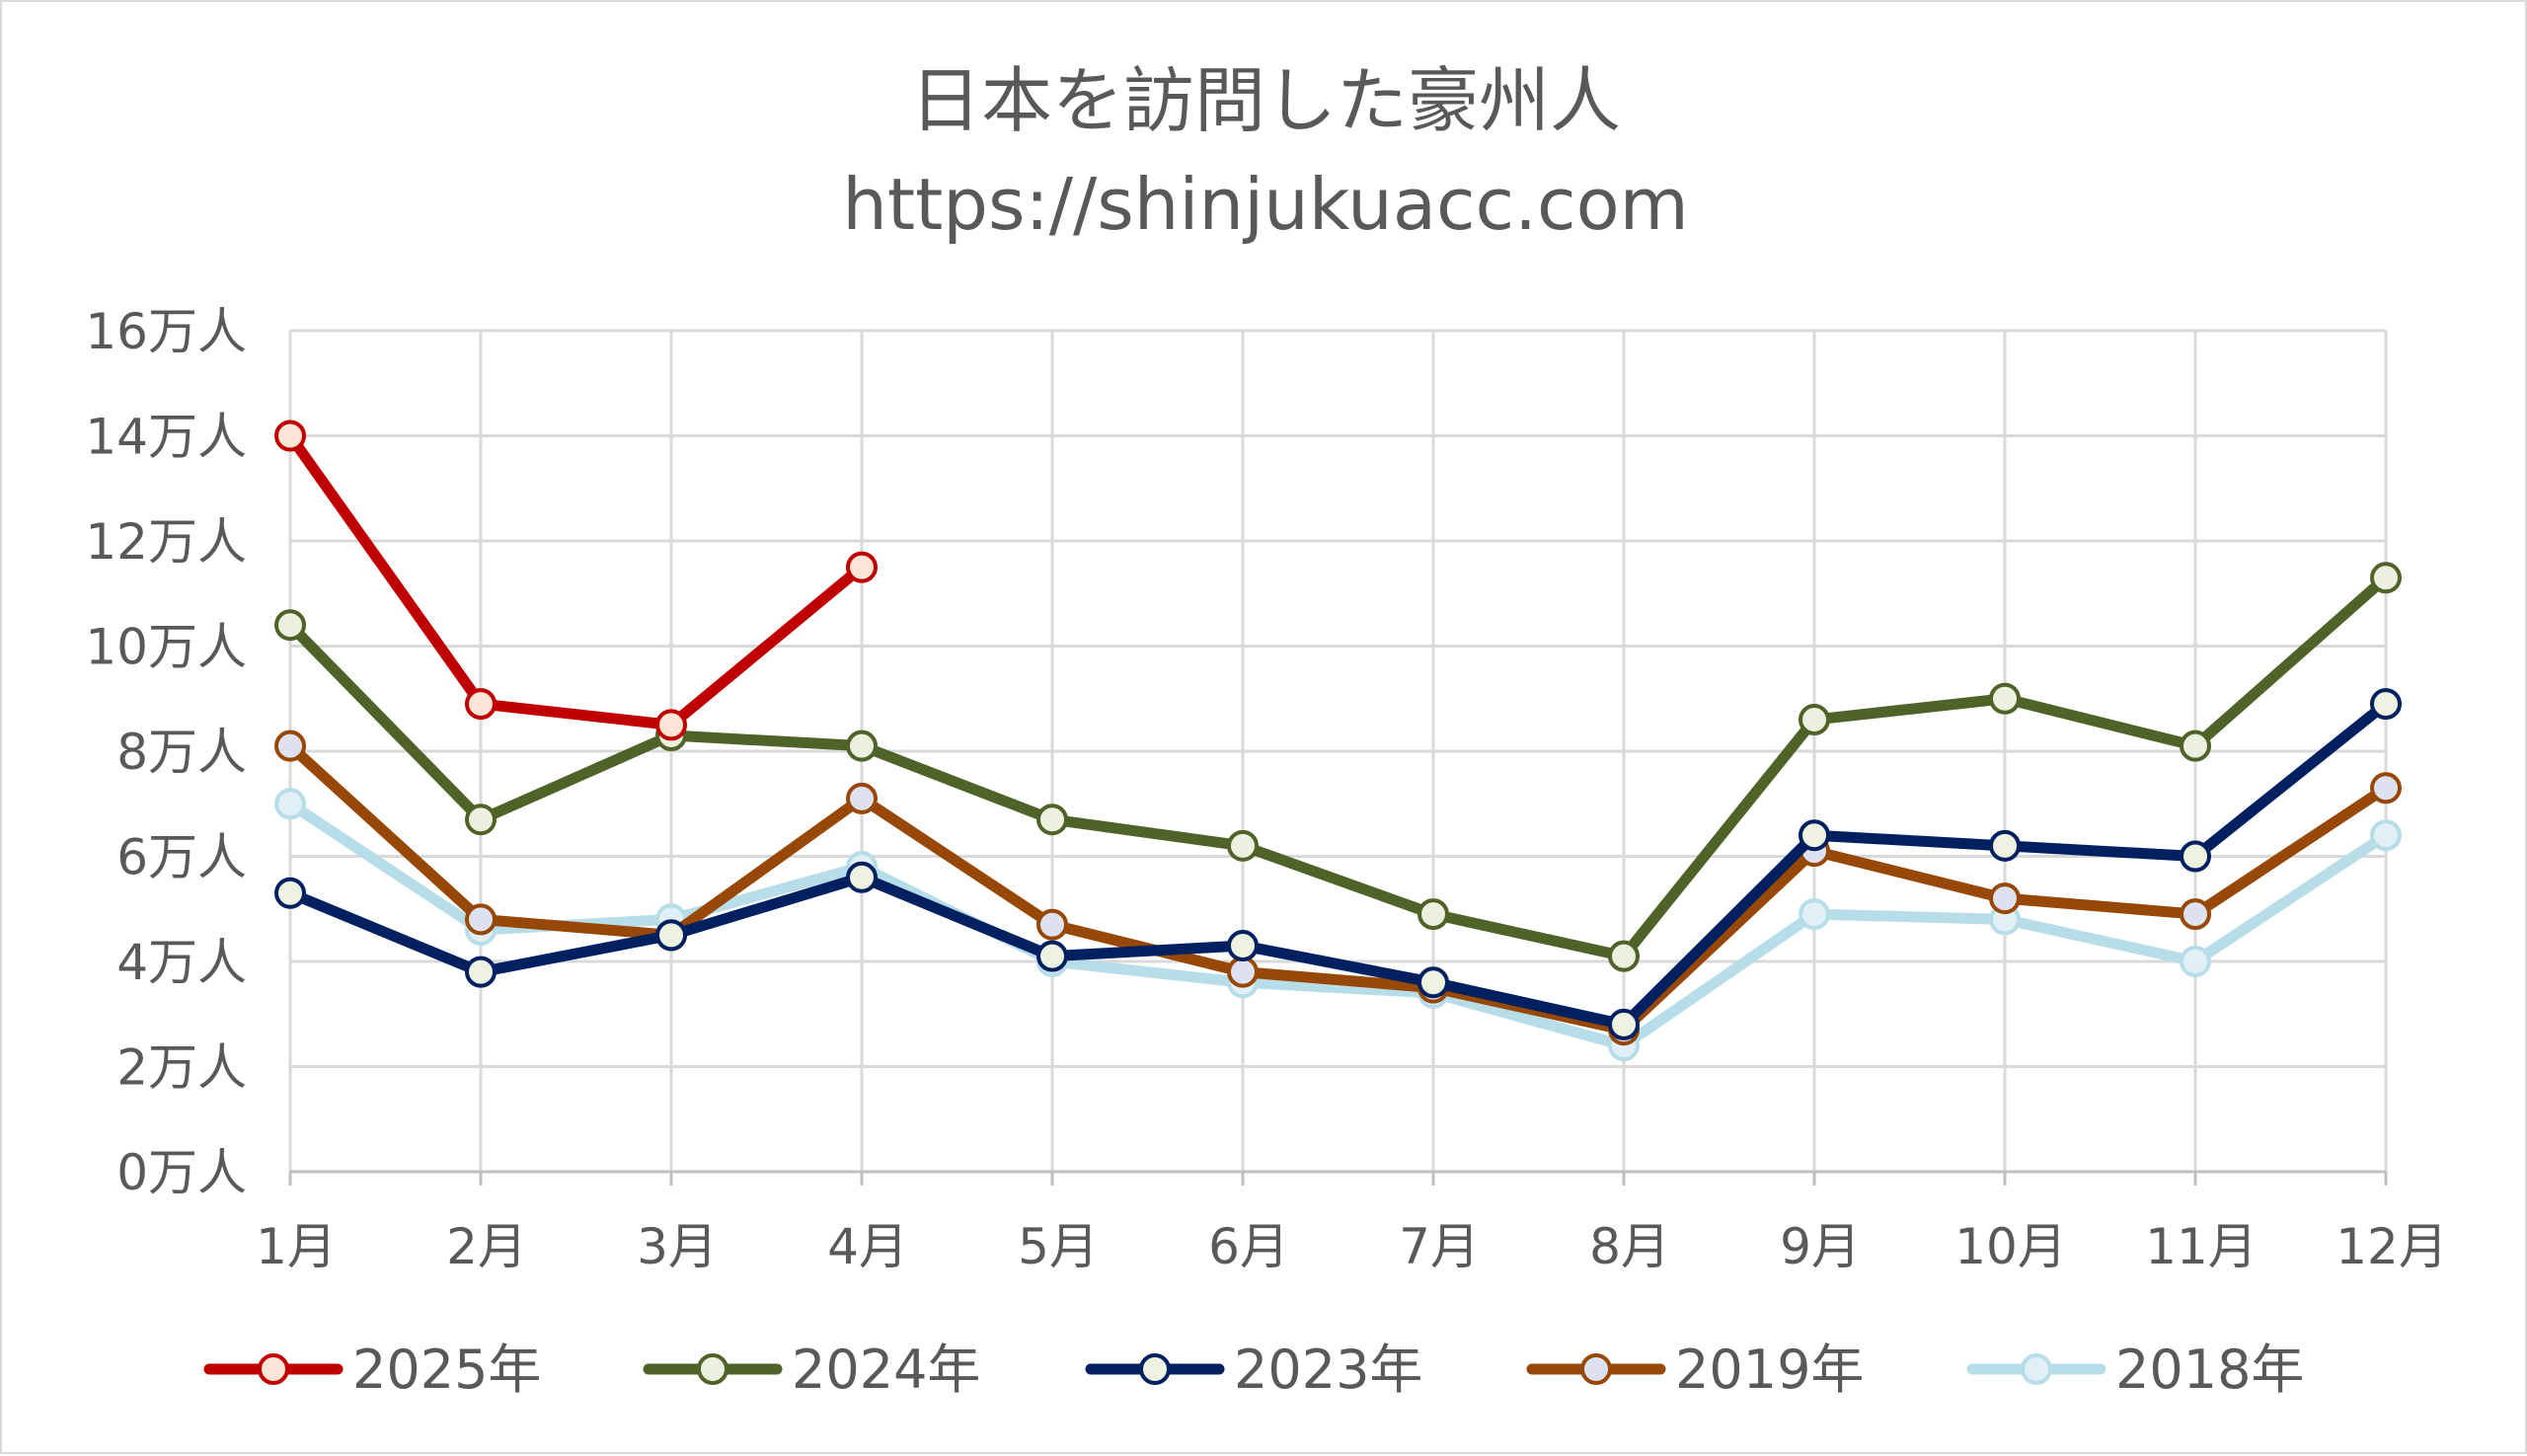  I want to click on x-tick-label: 11月, so click(2201, 1246).